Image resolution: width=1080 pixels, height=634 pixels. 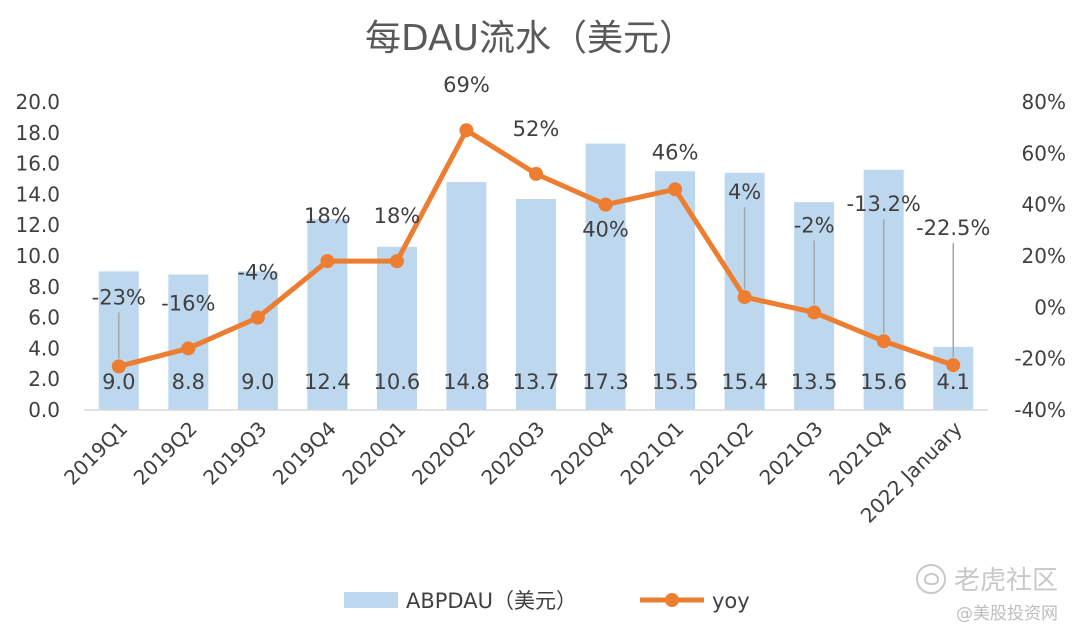 I want to click on bar-data-label: 4.1, so click(x=953, y=382).